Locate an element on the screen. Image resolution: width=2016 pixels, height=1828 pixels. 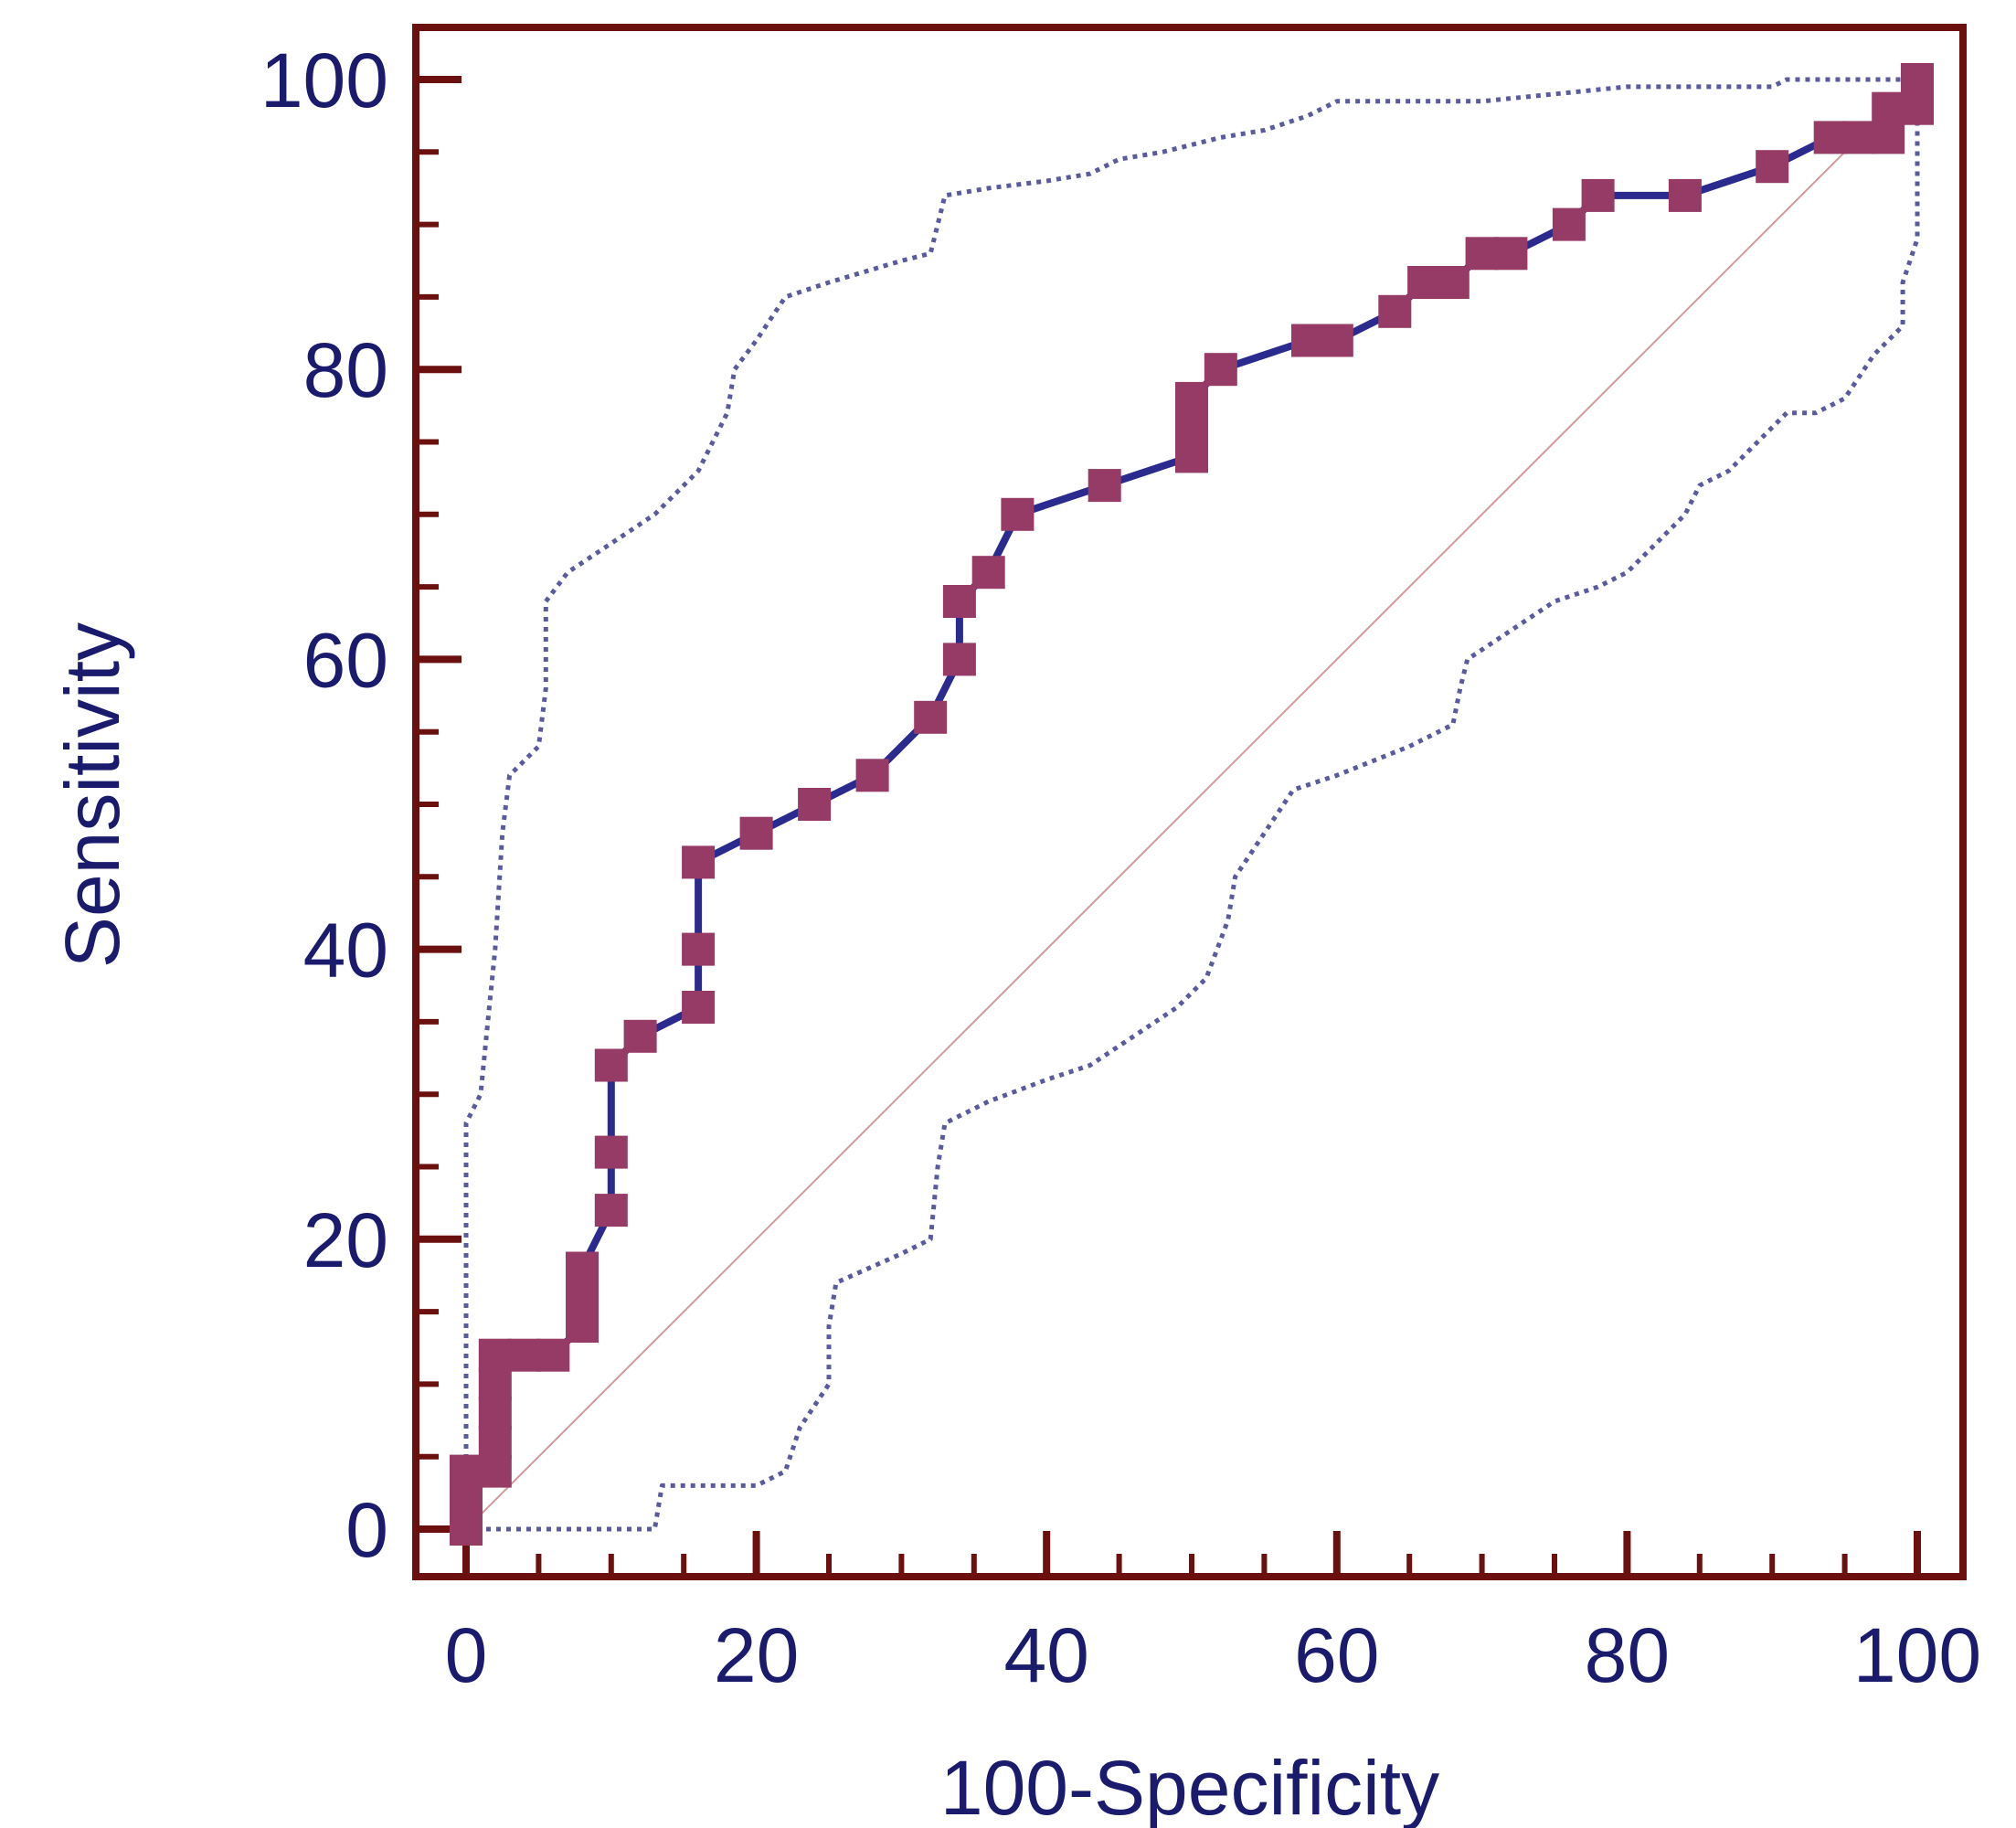
x-tick-label: 80 is located at coordinates (1628, 1655).